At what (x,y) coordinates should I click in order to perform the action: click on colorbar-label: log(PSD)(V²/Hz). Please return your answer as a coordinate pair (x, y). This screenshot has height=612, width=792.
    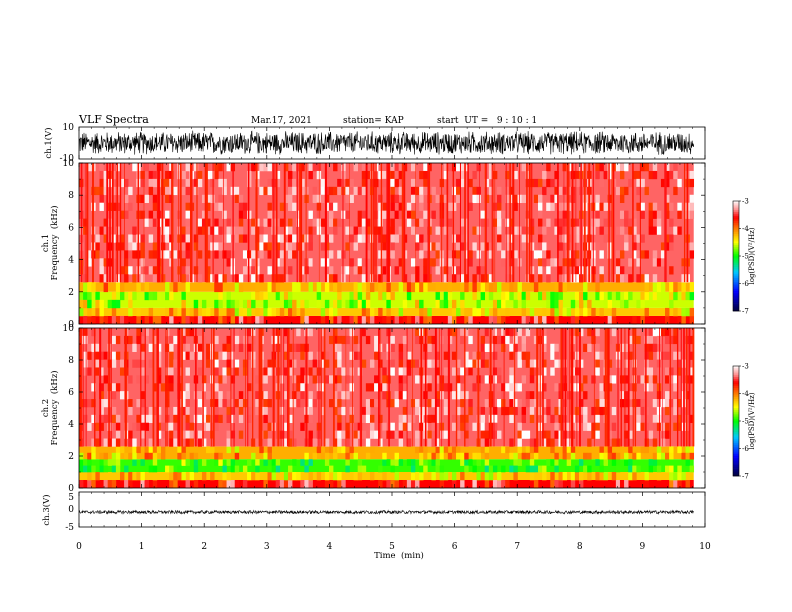
    Looking at the image, I should click on (752, 255).